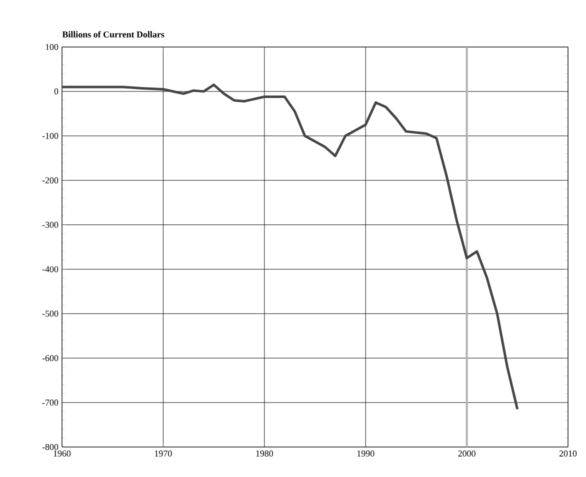 The width and height of the screenshot is (586, 477). Describe the element at coordinates (265, 453) in the screenshot. I see `x-tick-label: 1980` at that location.